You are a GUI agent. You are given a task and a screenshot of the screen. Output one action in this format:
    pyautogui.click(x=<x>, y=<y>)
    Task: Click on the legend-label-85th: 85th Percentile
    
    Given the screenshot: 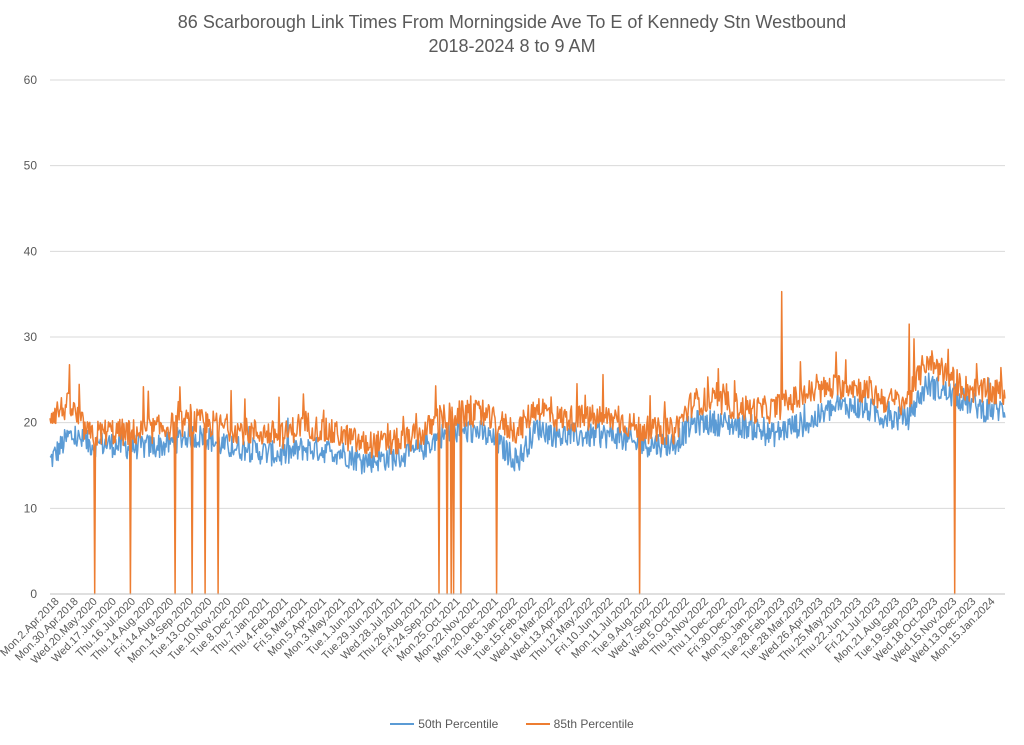 What is the action you would take?
    pyautogui.click(x=593, y=724)
    